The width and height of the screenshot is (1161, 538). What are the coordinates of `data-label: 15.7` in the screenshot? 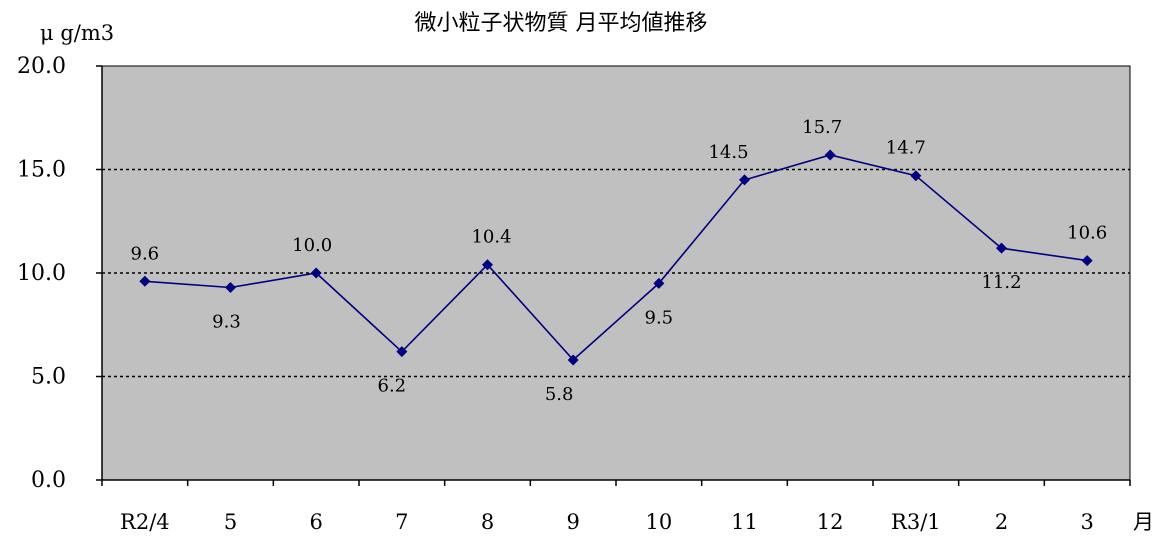 It's located at (822, 127).